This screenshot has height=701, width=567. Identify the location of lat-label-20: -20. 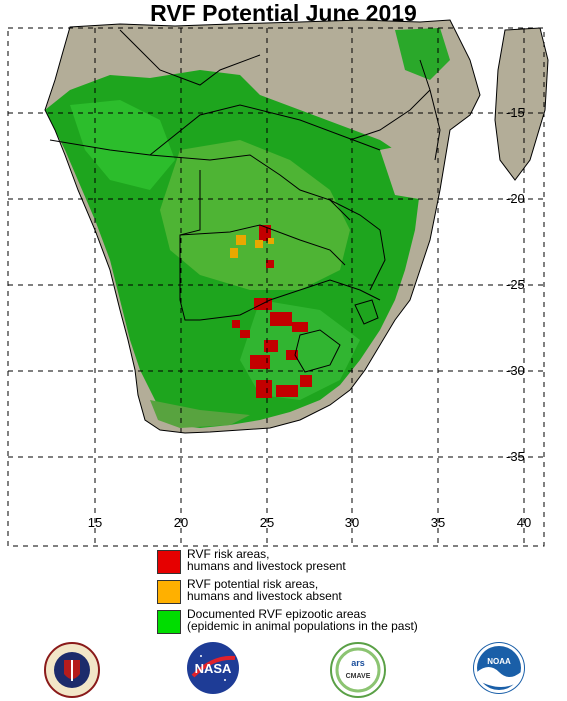
(515, 198).